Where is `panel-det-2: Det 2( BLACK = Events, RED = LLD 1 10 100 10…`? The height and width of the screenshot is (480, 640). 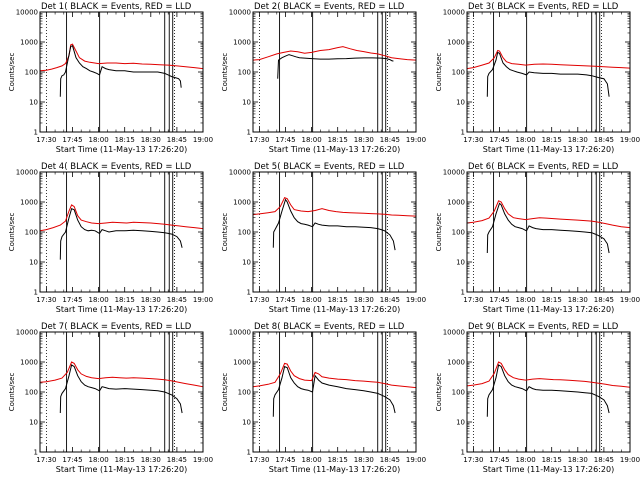 panel-det-2: Det 2( BLACK = Events, RED = LLD 1 10 100 10… is located at coordinates (323, 78).